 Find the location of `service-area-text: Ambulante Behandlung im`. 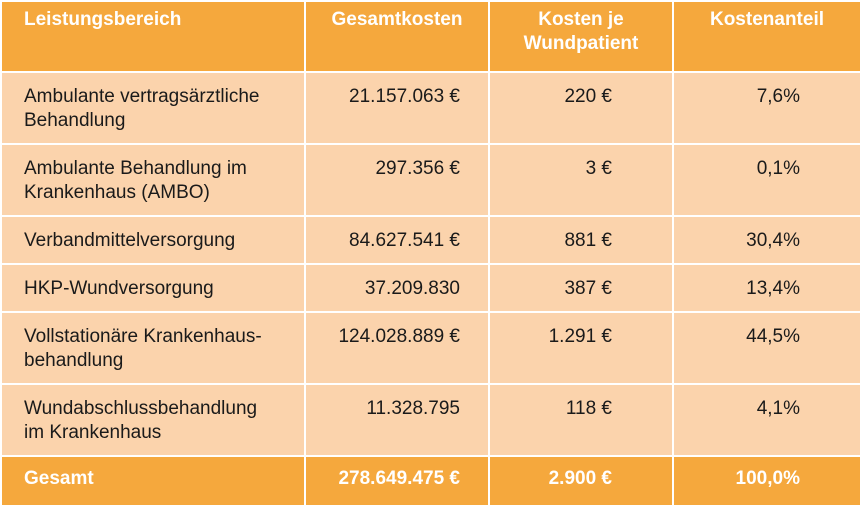

service-area-text: Ambulante Behandlung im is located at coordinates (135, 168).